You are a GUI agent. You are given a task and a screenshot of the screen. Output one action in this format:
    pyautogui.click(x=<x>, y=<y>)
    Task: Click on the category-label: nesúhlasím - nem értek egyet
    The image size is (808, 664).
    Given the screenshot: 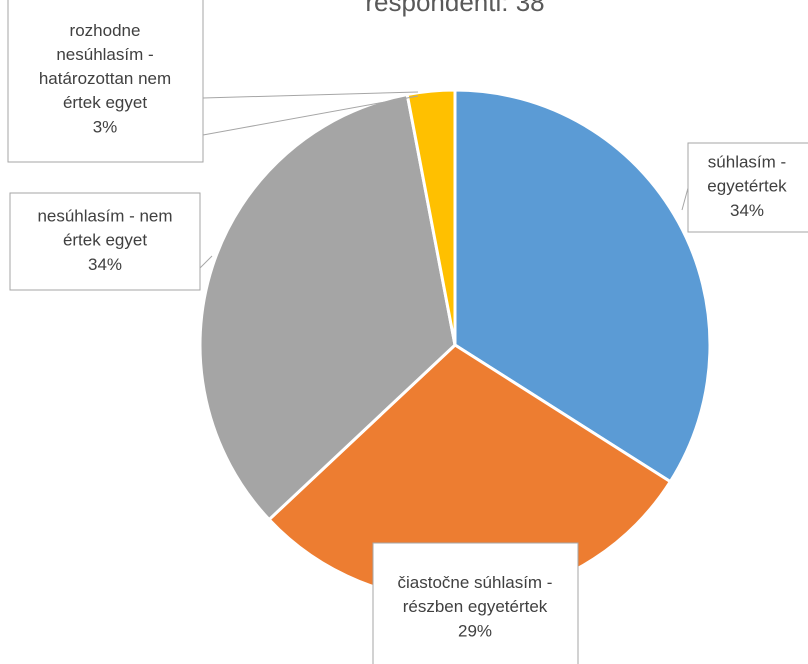 What is the action you would take?
    pyautogui.click(x=104, y=228)
    